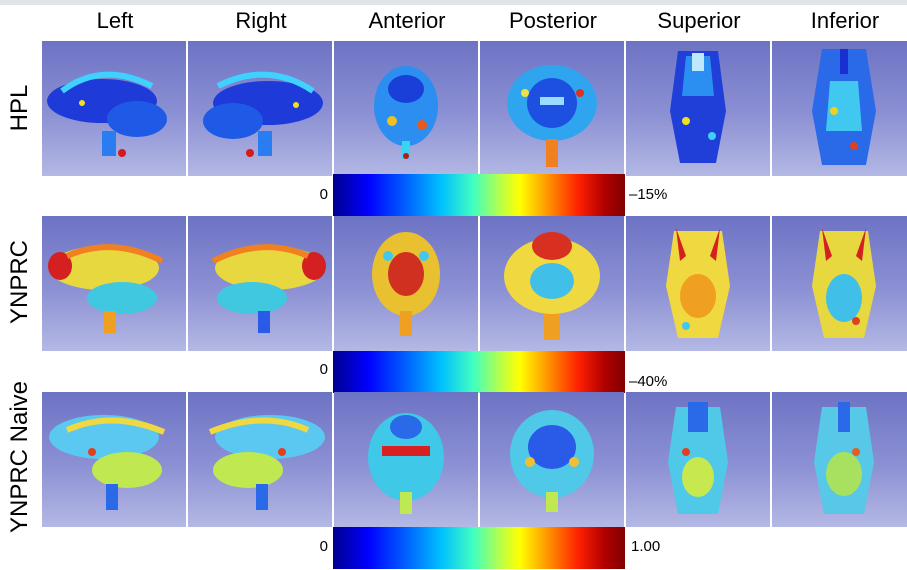 The image size is (907, 570). Describe the element at coordinates (323, 369) in the screenshot. I see `colorbar-ynprc-min: 0` at that location.